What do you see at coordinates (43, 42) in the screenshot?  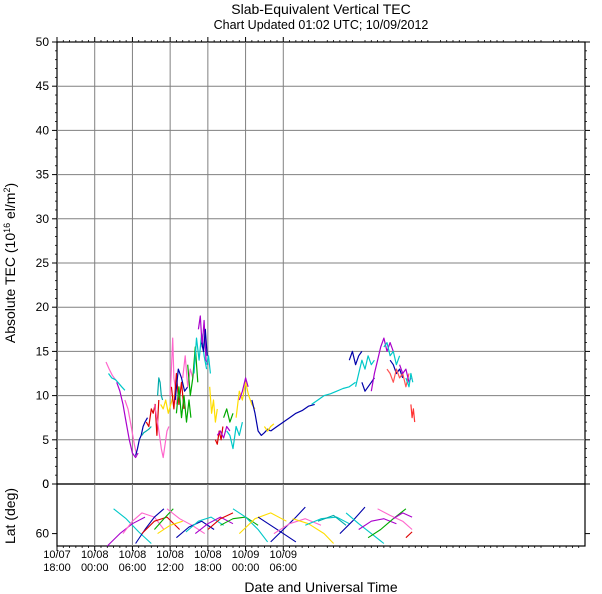 I see `y-tick-label: 50` at bounding box center [43, 42].